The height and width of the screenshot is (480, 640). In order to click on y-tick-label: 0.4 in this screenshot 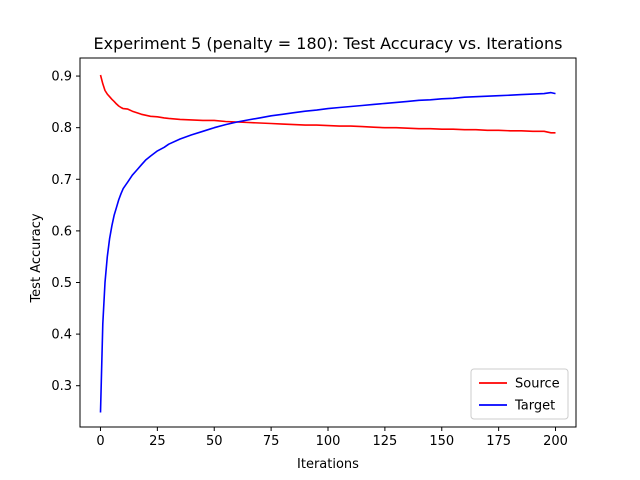, I will do `click(61, 335)`.